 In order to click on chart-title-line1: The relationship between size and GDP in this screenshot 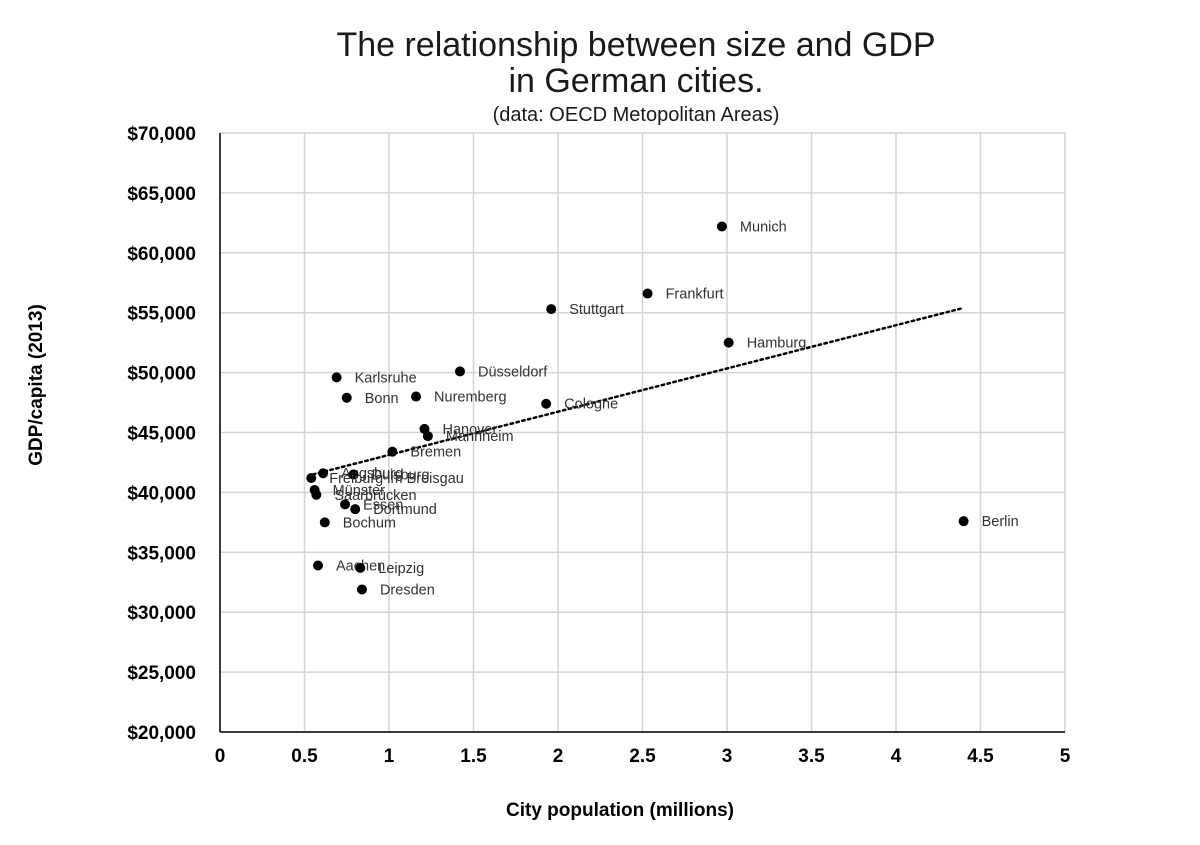, I will do `click(636, 45)`.